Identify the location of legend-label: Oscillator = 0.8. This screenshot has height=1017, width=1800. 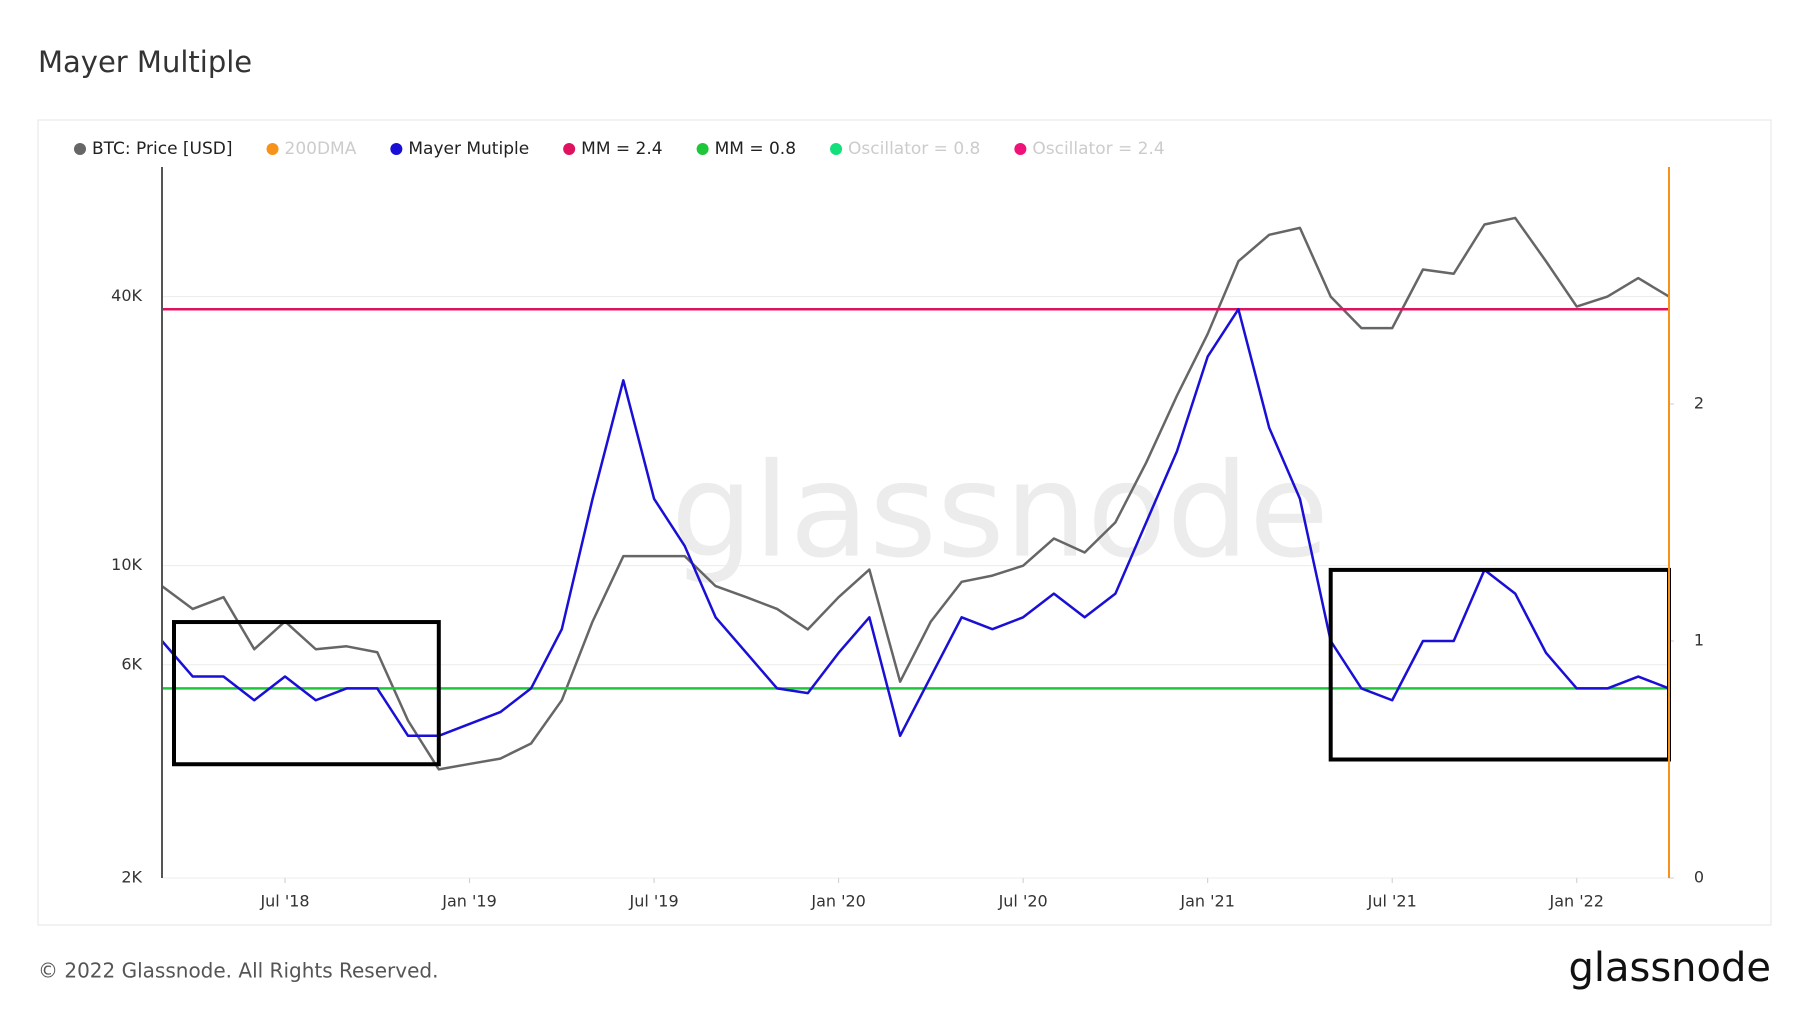
(914, 149).